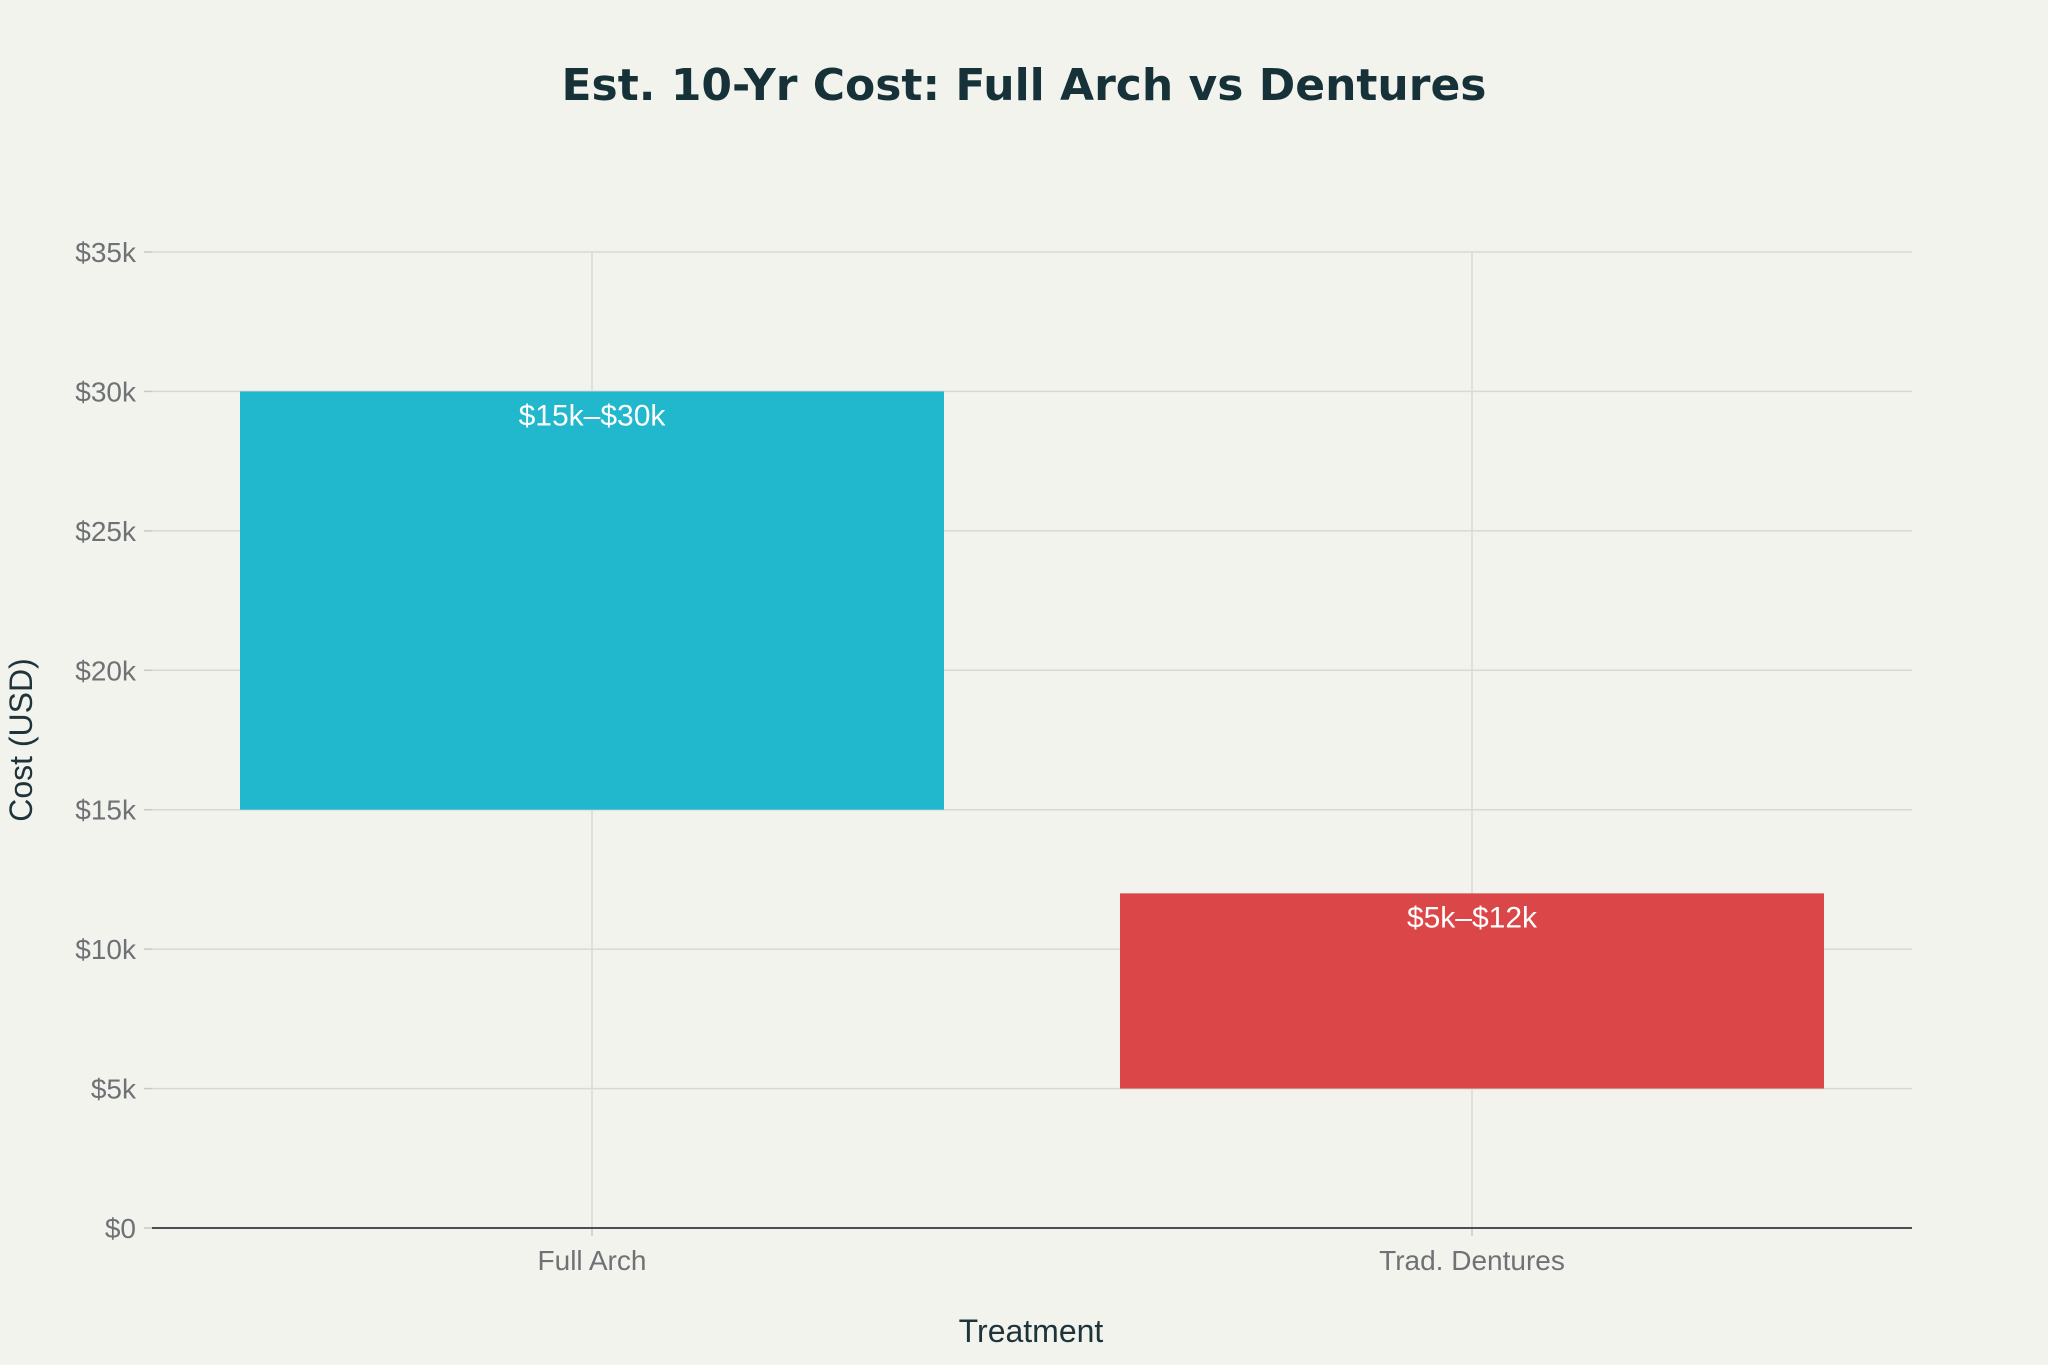 The image size is (2048, 1365). Describe the element at coordinates (1031, 1331) in the screenshot. I see `x-axis-label: Treatment` at that location.